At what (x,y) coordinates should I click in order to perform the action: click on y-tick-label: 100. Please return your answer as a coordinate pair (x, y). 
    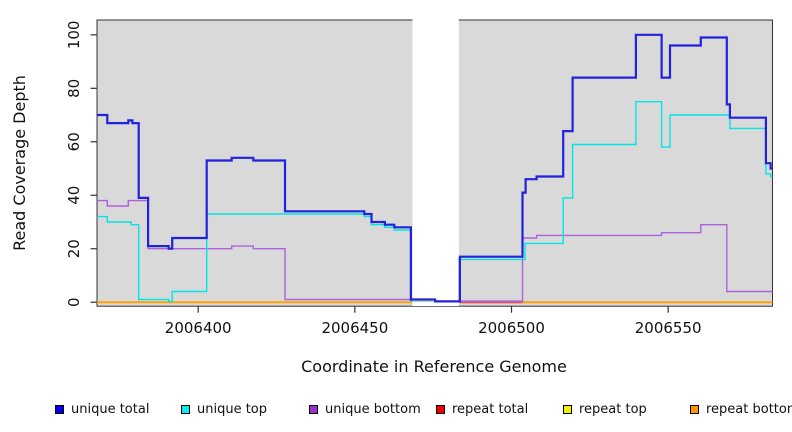
    Looking at the image, I should click on (74, 35).